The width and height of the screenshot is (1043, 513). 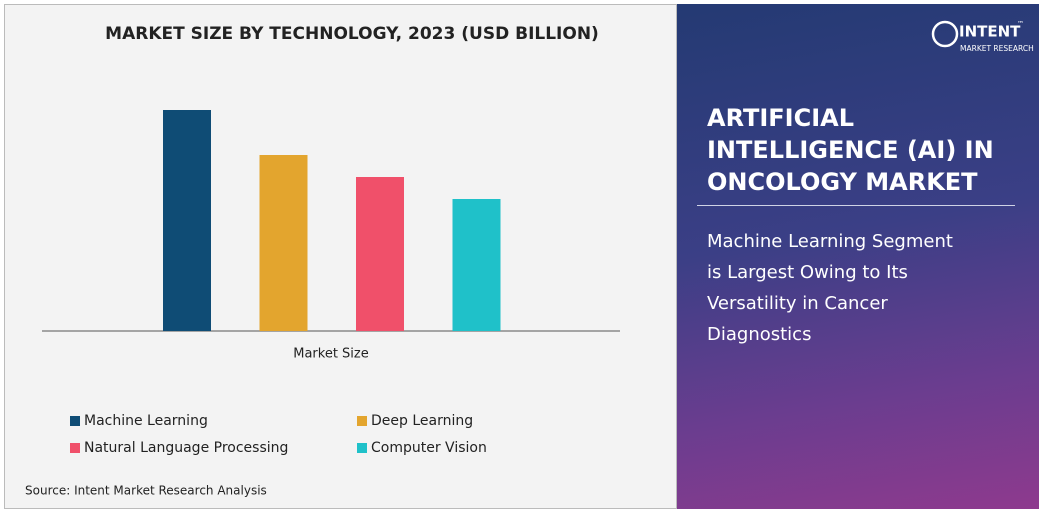 I want to click on legend-label: Computer Vision, so click(x=429, y=448).